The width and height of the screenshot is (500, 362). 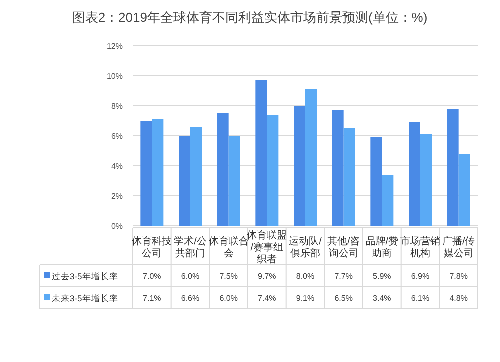 What do you see at coordinates (152, 276) in the screenshot?
I see `data-label: 7.0%` at bounding box center [152, 276].